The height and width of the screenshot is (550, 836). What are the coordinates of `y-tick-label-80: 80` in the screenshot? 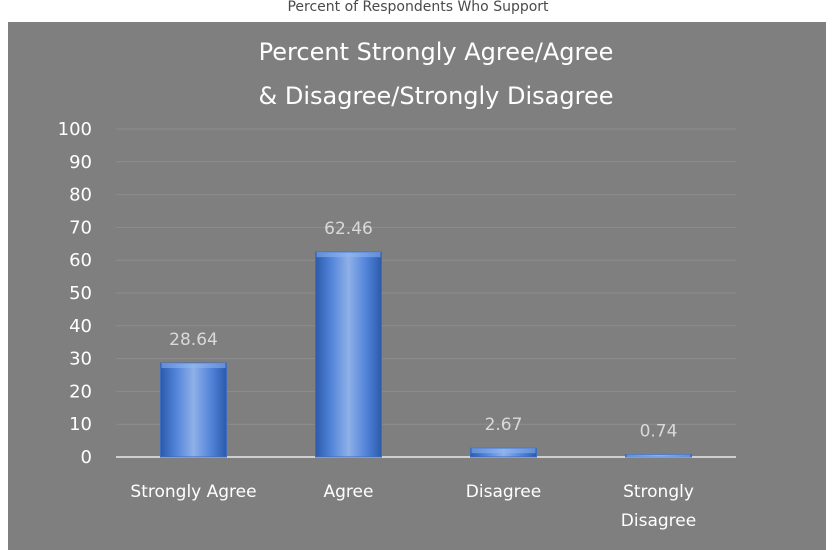 It's located at (80, 195).